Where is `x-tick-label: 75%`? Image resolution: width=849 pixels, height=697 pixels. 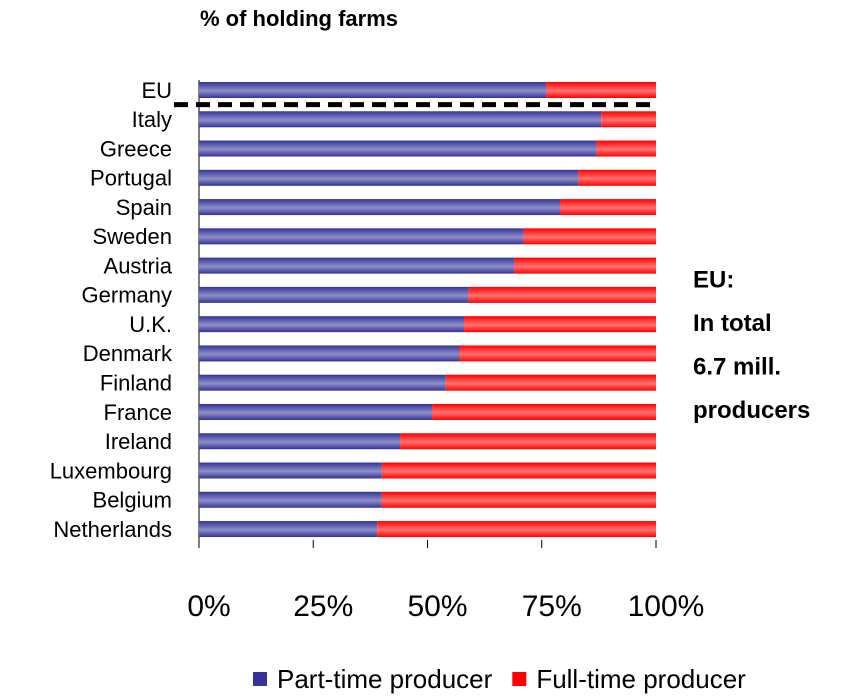
x-tick-label: 75% is located at coordinates (552, 606).